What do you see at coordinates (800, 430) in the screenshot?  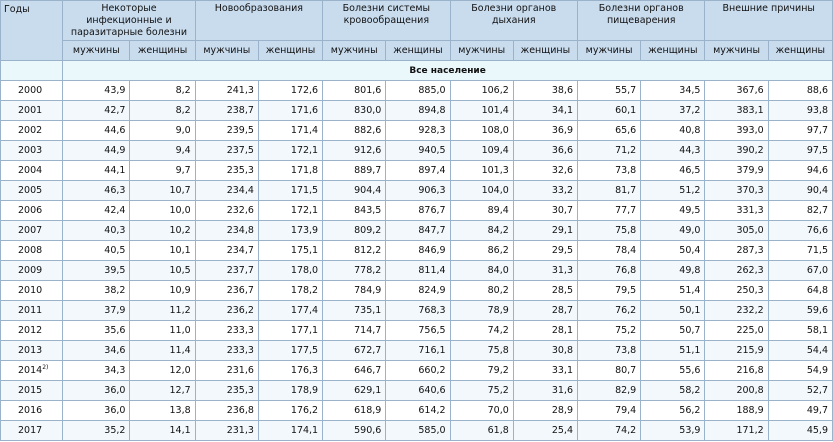 I see `value-cell: 45,9` at bounding box center [800, 430].